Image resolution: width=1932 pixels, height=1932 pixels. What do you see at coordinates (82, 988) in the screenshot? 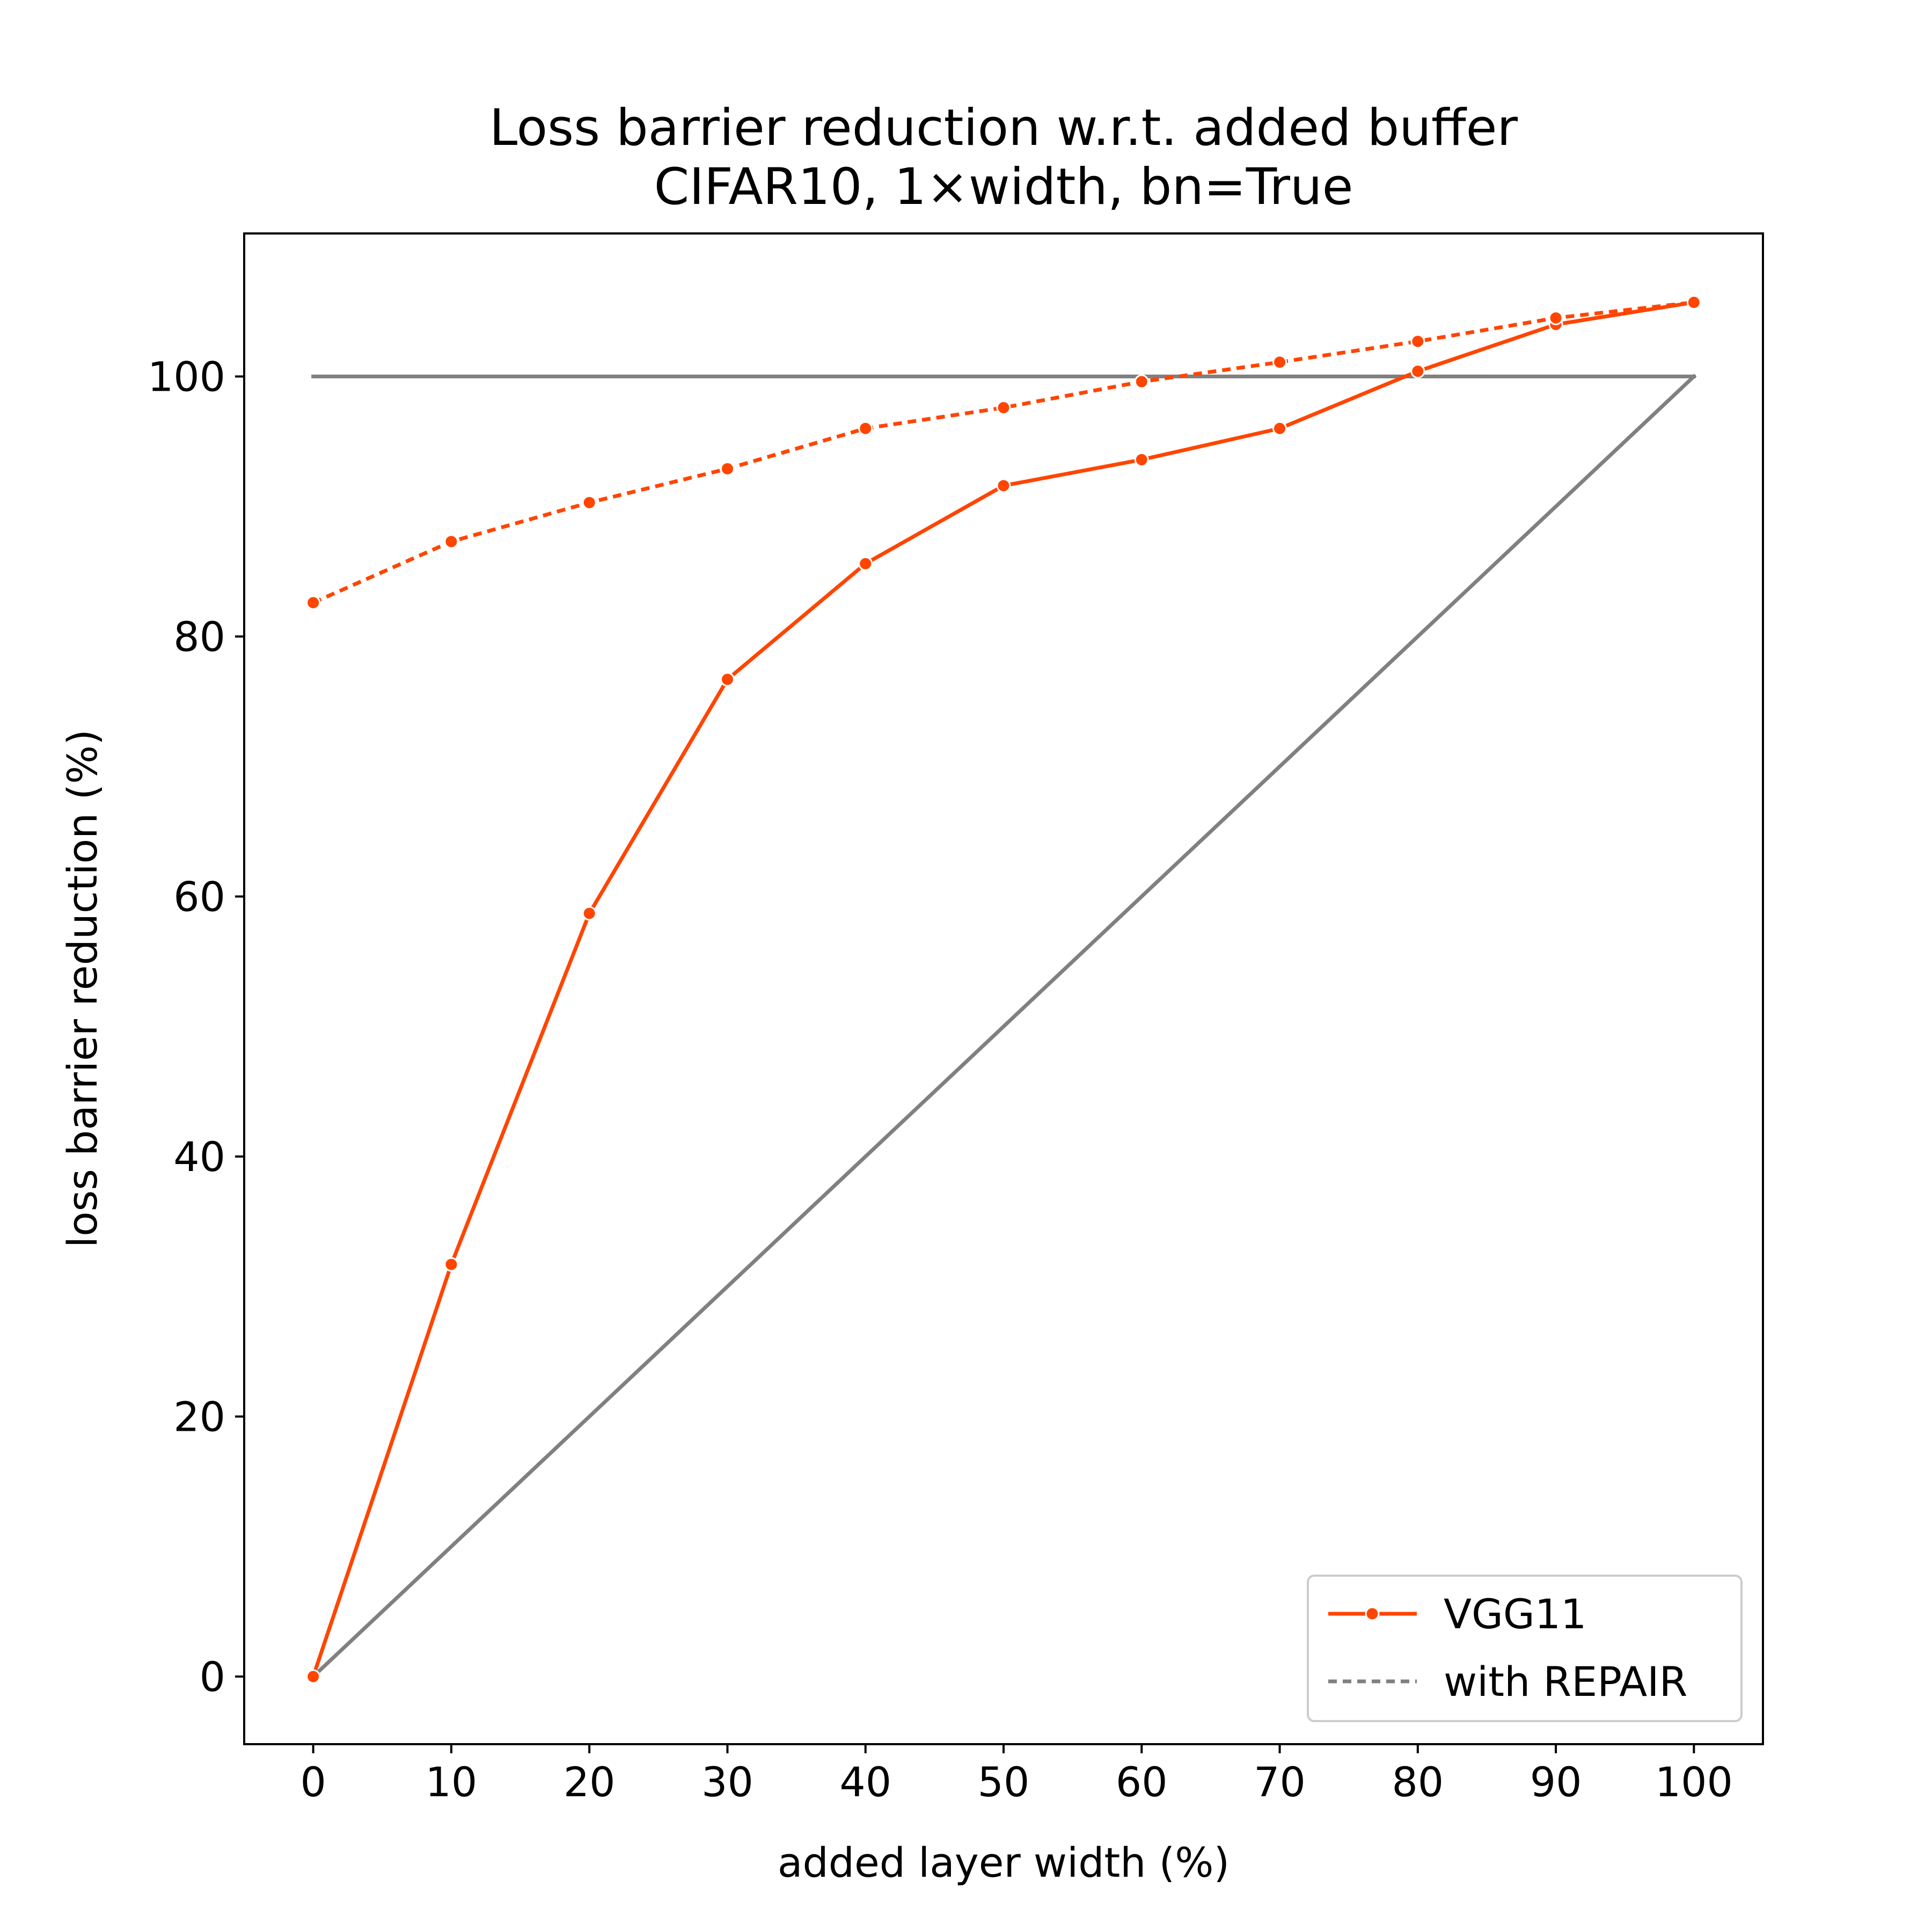
I see `y-axis-label: loss barrier reduction (%)` at bounding box center [82, 988].